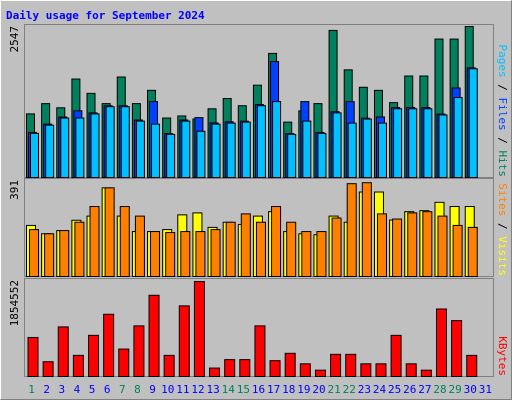  What do you see at coordinates (364, 389) in the screenshot?
I see `x-tick-label: 23` at bounding box center [364, 389].